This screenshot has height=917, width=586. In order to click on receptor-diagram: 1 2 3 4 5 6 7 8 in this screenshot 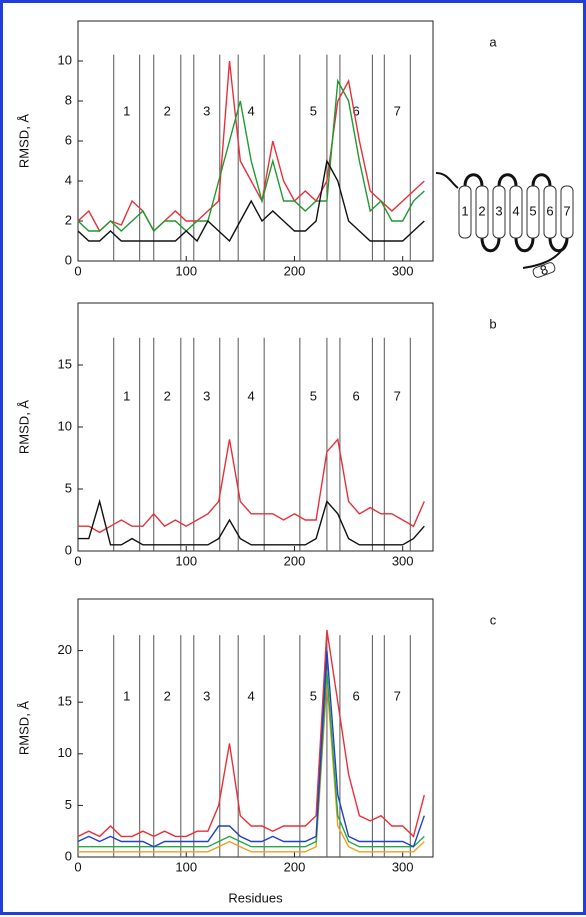, I will do `click(504, 225)`.